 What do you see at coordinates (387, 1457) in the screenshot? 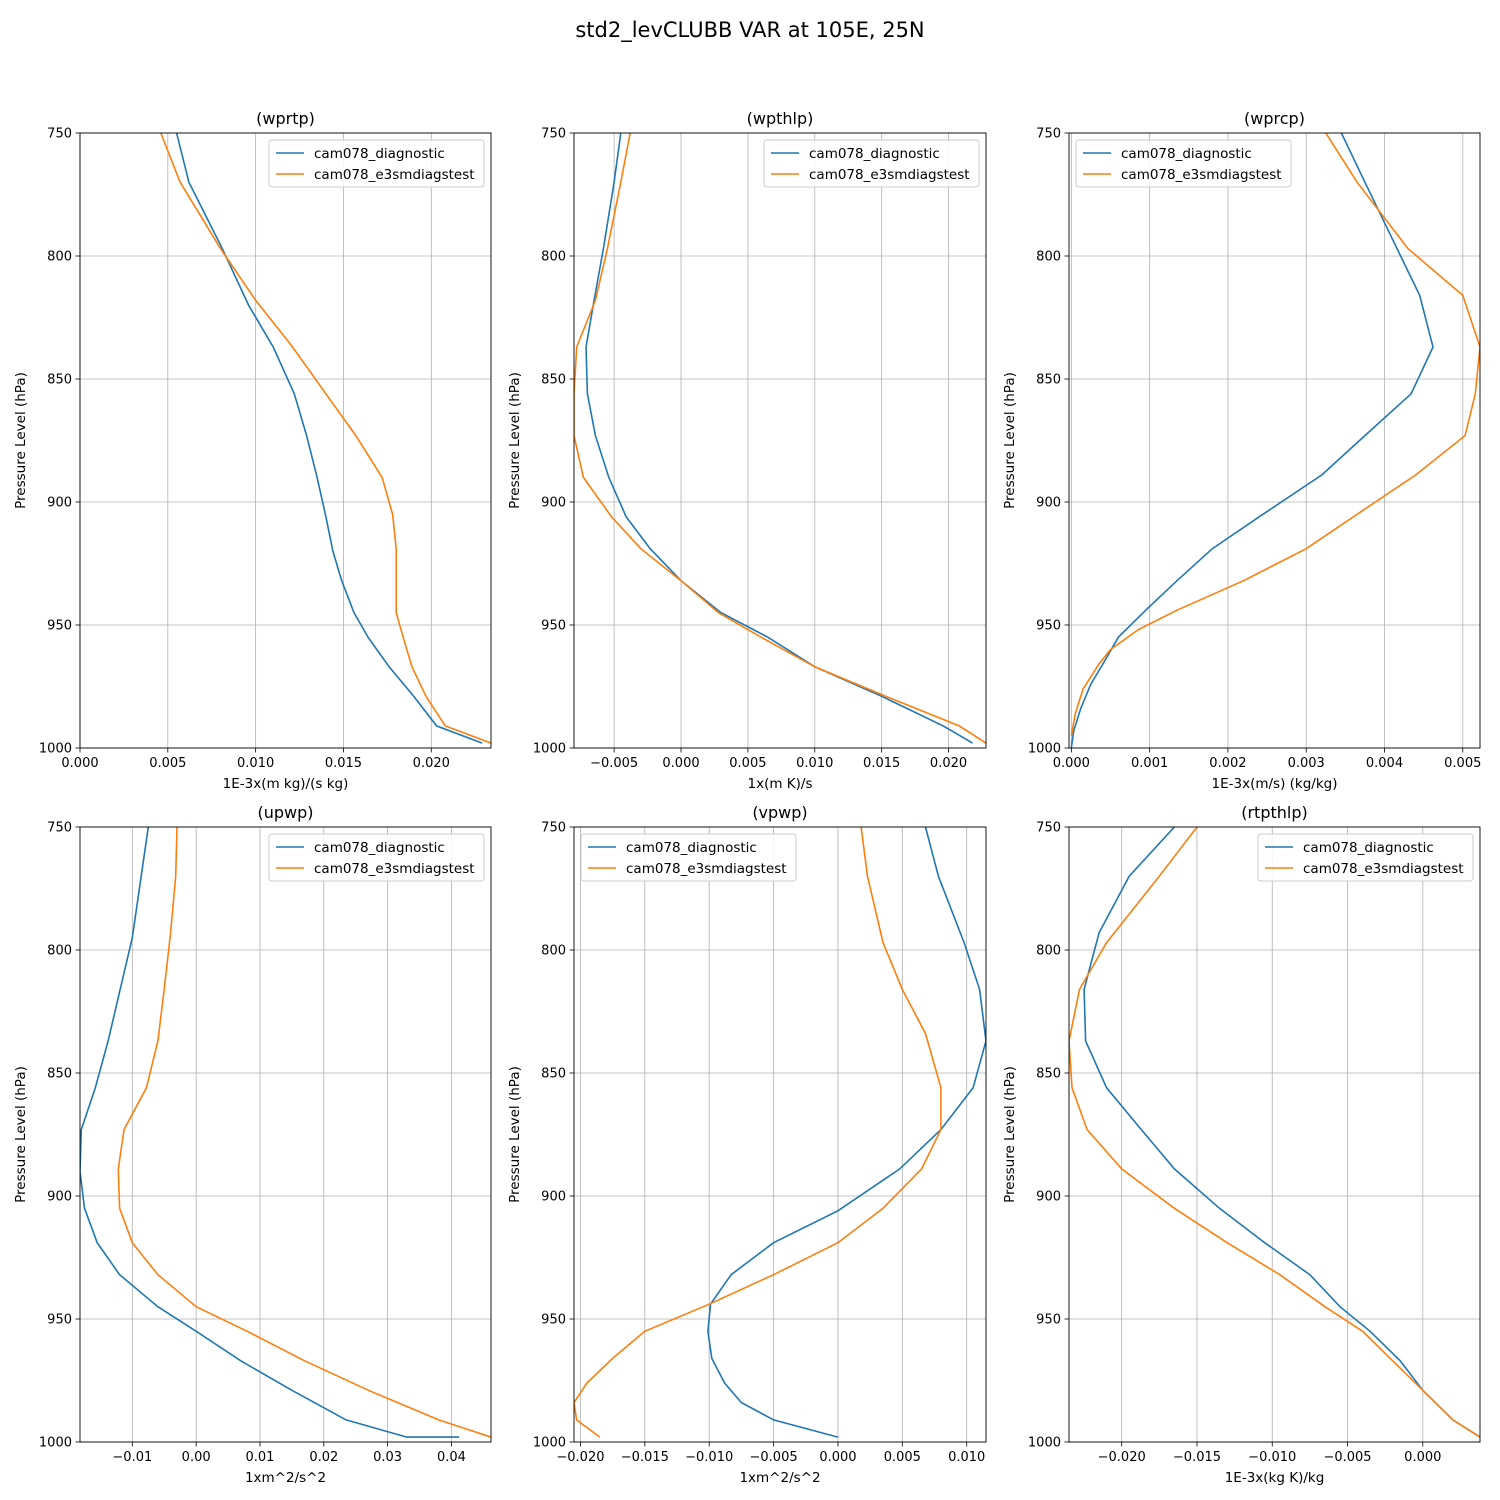
I see `x-tick-label: 0.03` at bounding box center [387, 1457].